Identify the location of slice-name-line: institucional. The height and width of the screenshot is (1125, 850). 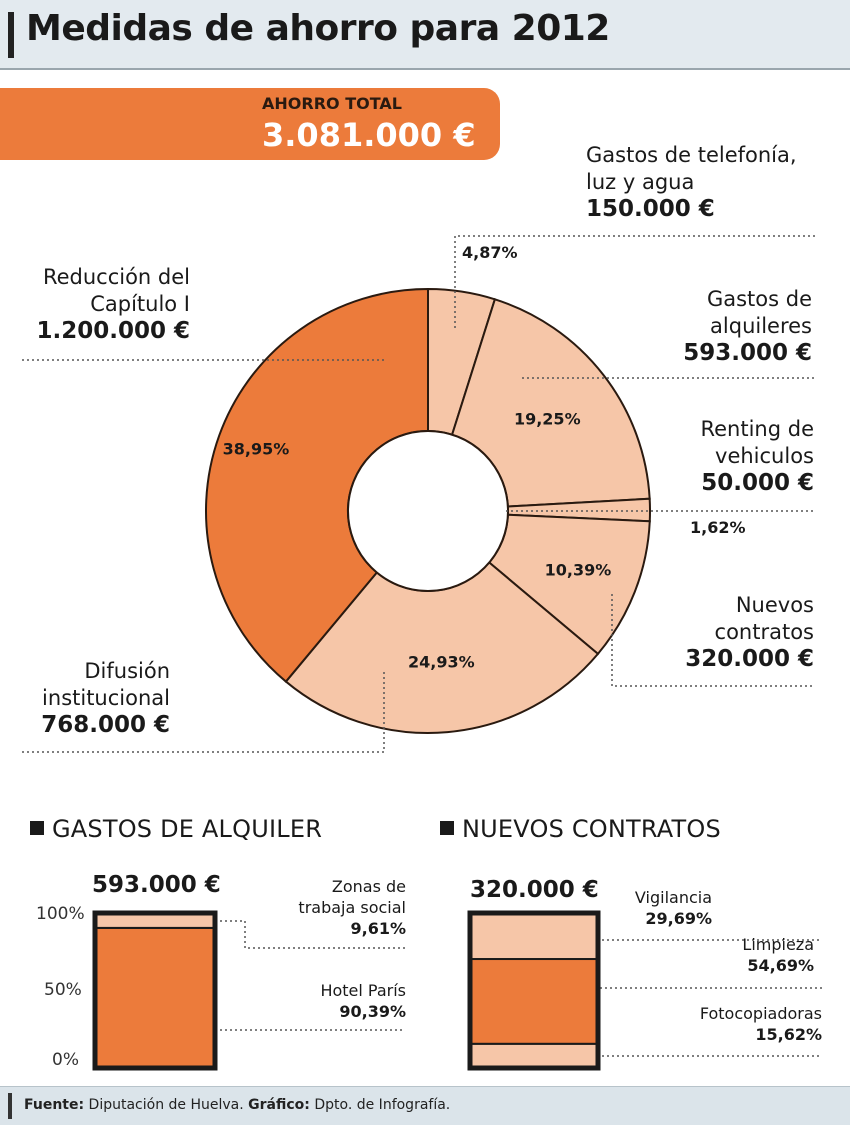
(106, 698).